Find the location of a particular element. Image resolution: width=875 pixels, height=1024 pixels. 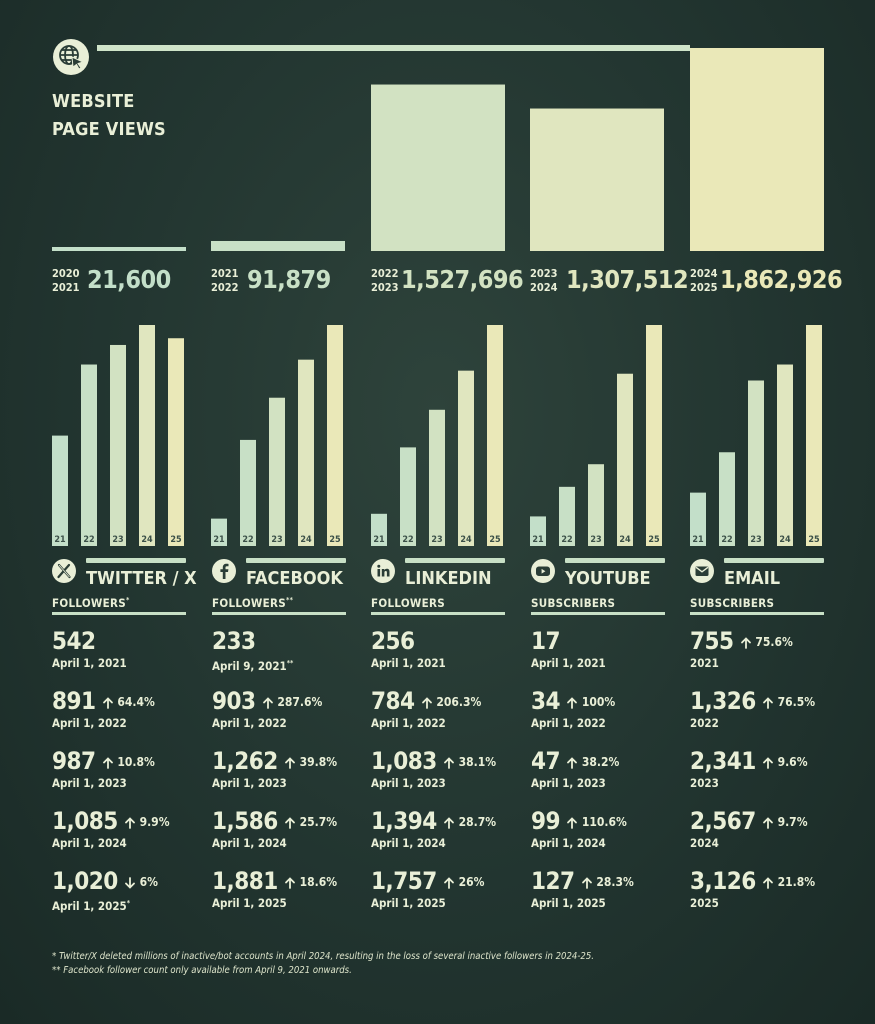

linkedin-entry: 1,083 38.1% April 1, 2023 is located at coordinates (438, 774).